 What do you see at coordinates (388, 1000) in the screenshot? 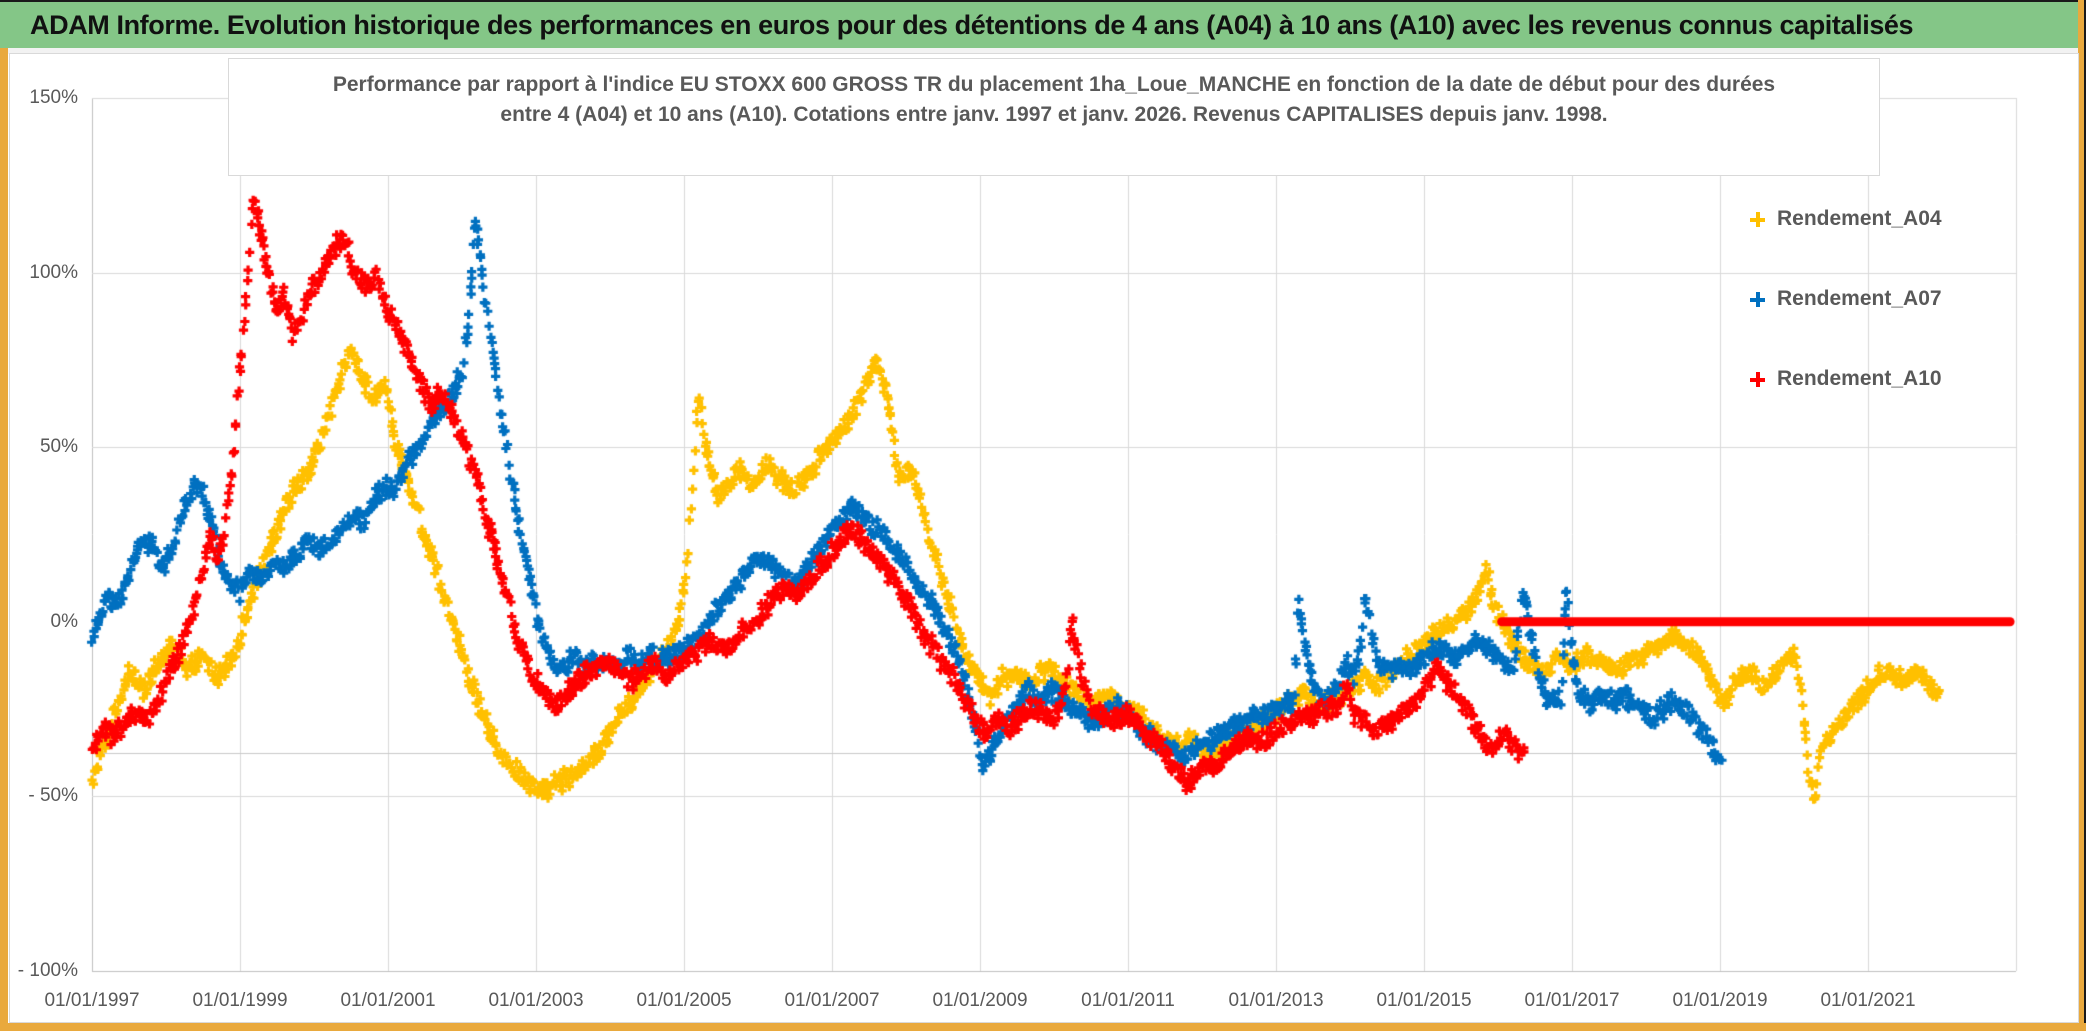
I see `x-axis-tick-label: 01/01/2001` at bounding box center [388, 1000].